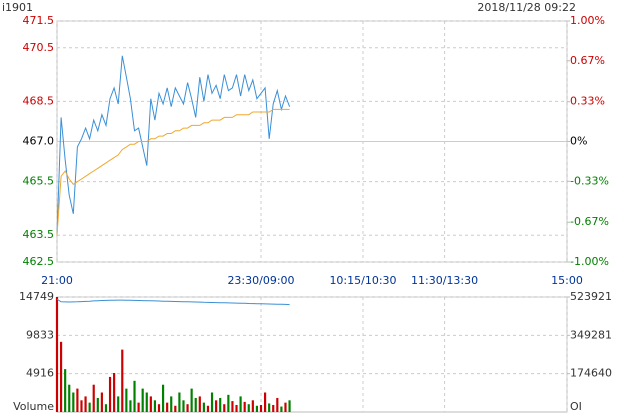 The height and width of the screenshot is (420, 620). I want to click on y-tick-label: 14749, so click(36, 296).